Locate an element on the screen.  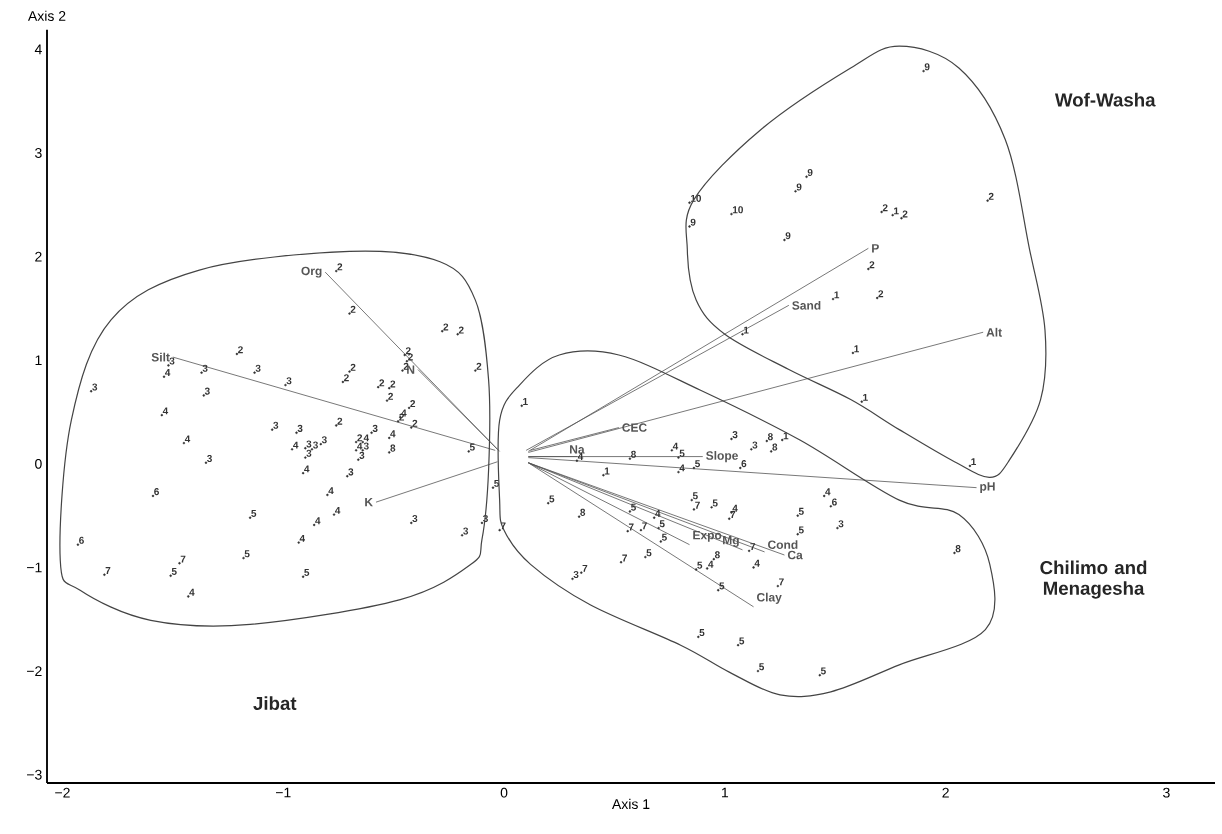
series-label: CEC is located at coordinates (634, 427).